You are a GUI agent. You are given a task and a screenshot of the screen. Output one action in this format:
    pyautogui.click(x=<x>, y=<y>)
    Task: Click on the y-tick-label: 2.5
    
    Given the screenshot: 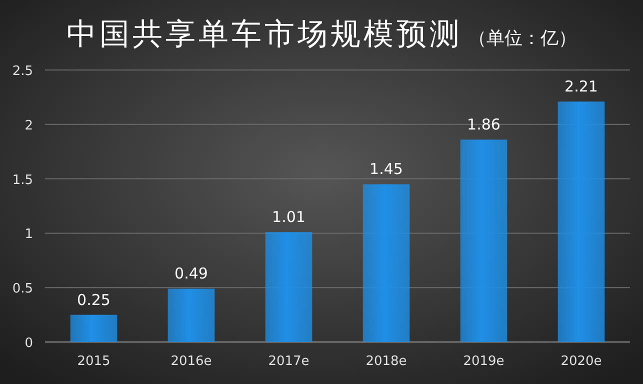 What is the action you would take?
    pyautogui.click(x=22, y=71)
    